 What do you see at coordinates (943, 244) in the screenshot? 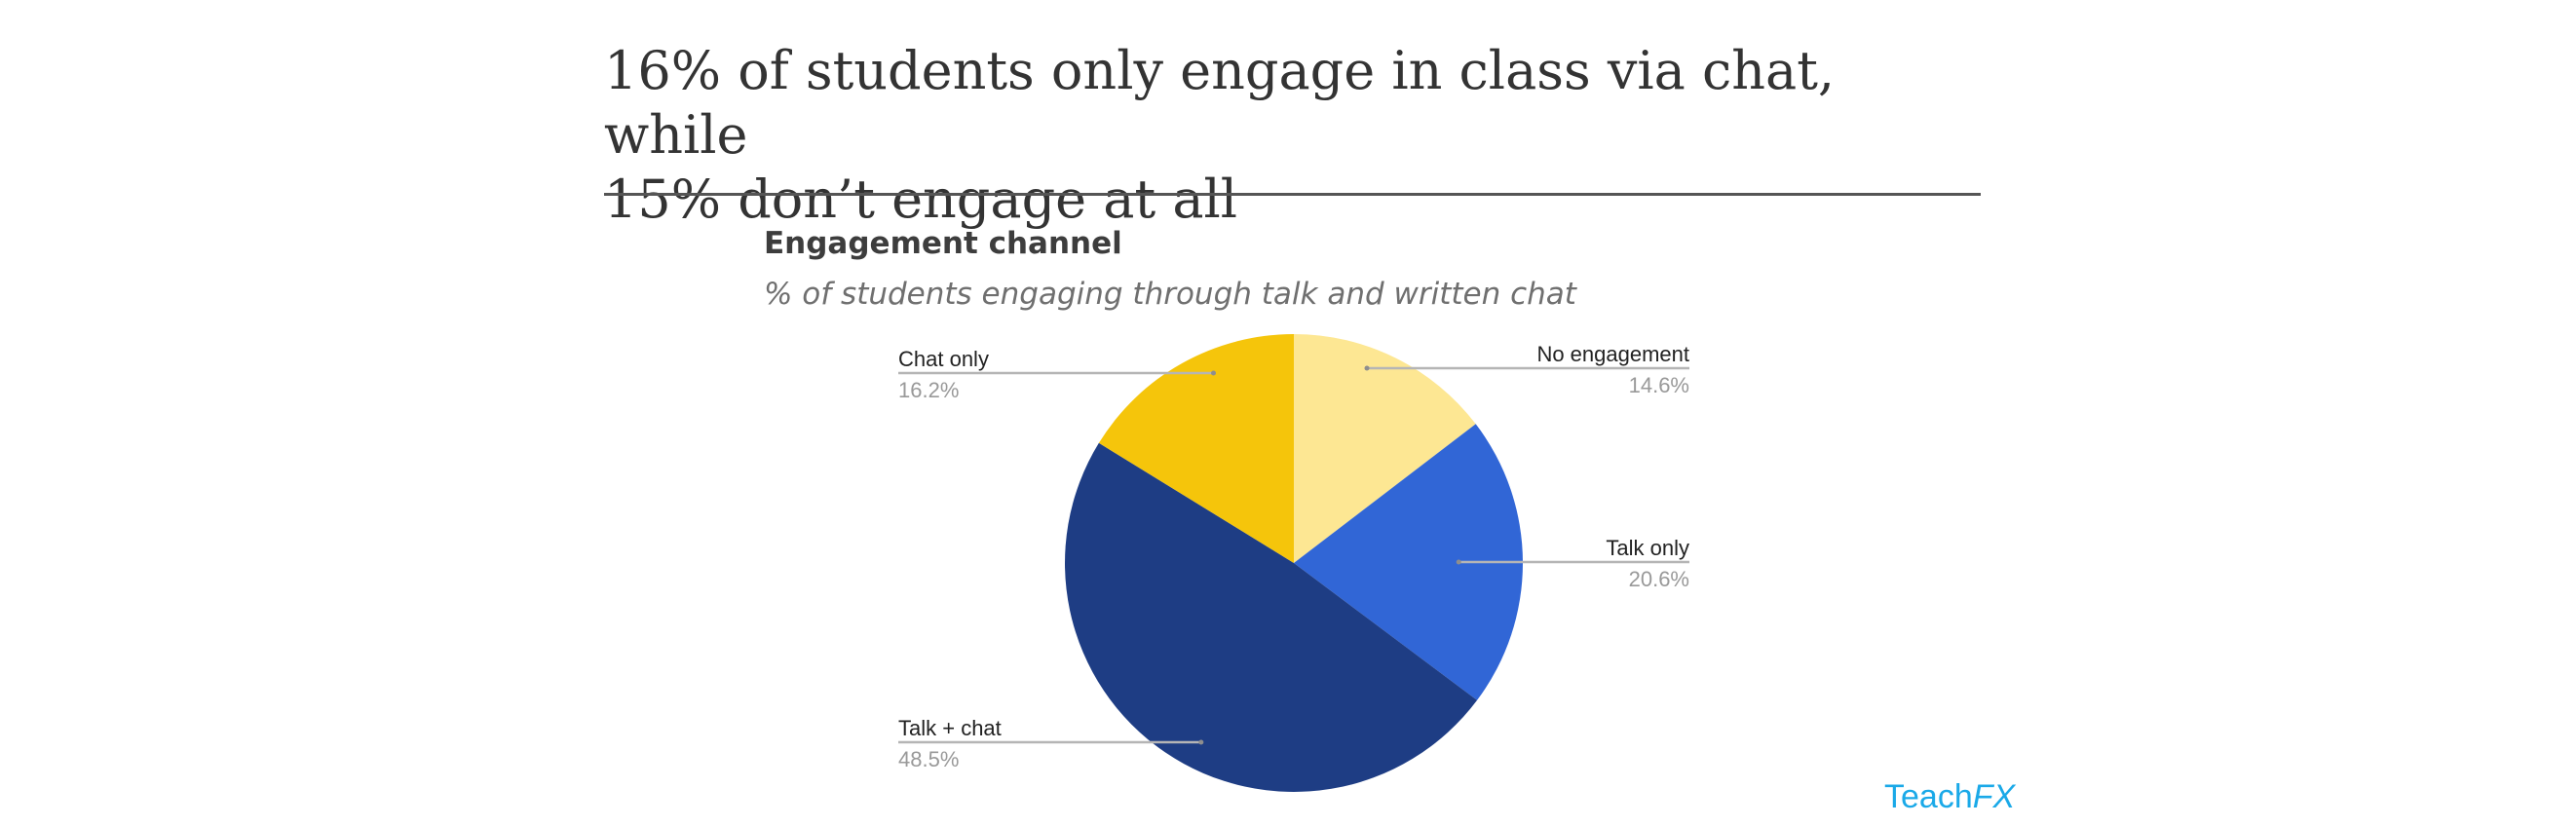
I see `chart-title: Engagement channel` at bounding box center [943, 244].